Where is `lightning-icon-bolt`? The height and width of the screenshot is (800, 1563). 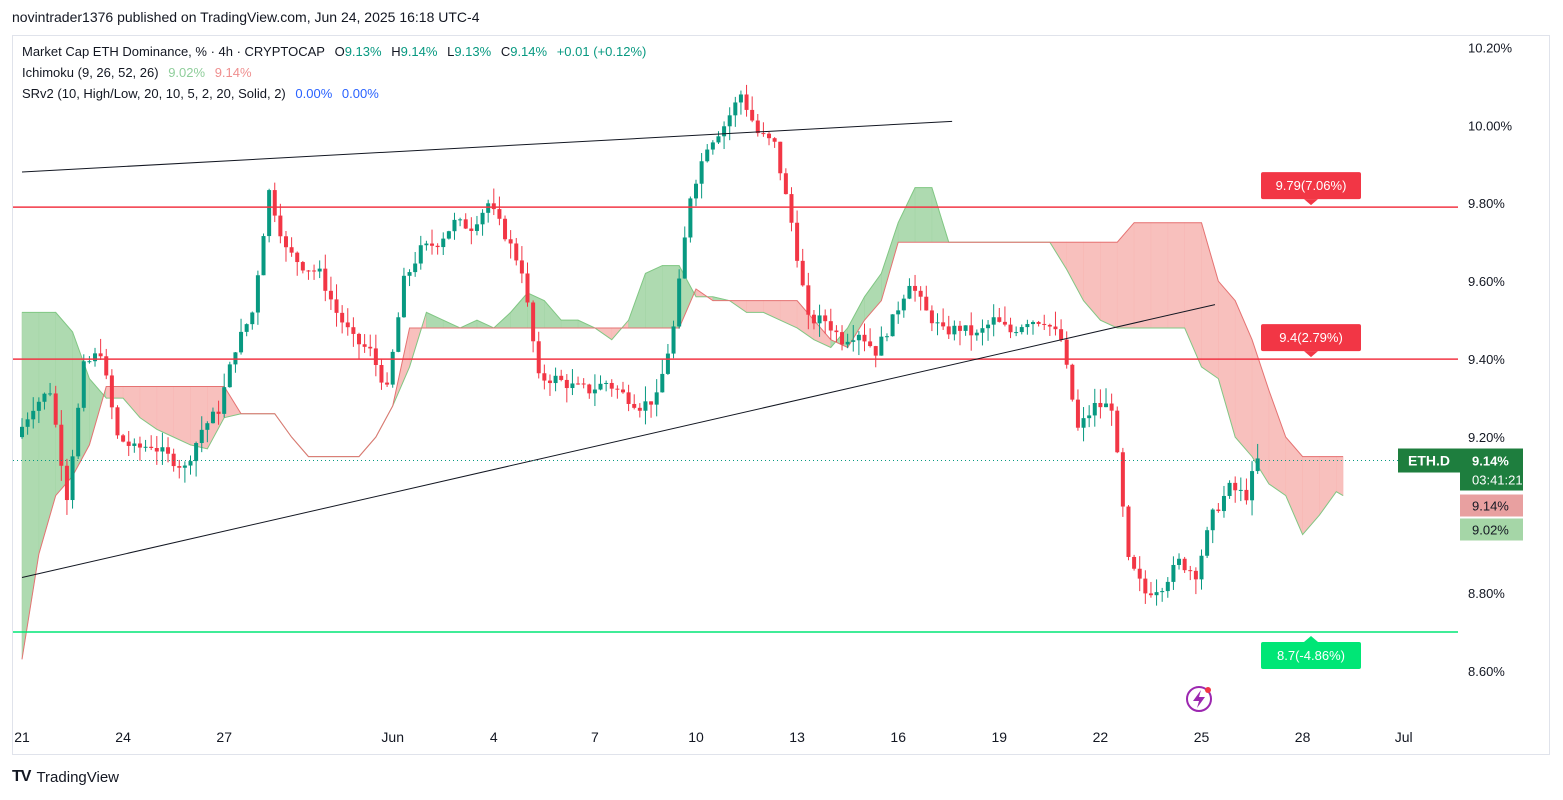 lightning-icon-bolt is located at coordinates (1199, 699).